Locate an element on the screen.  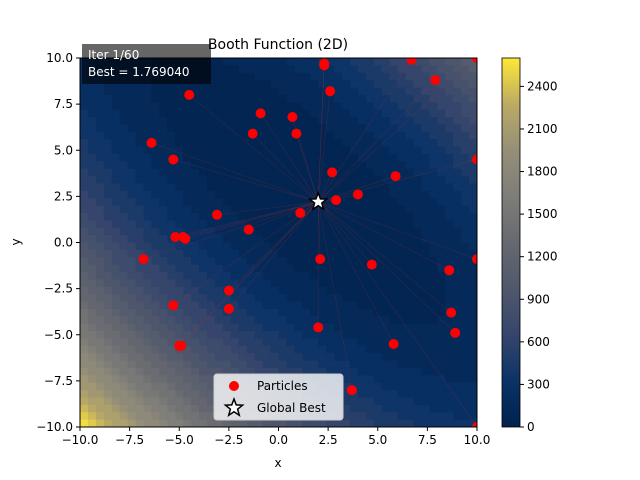
y-tick-label: 5.0 is located at coordinates (63, 150).